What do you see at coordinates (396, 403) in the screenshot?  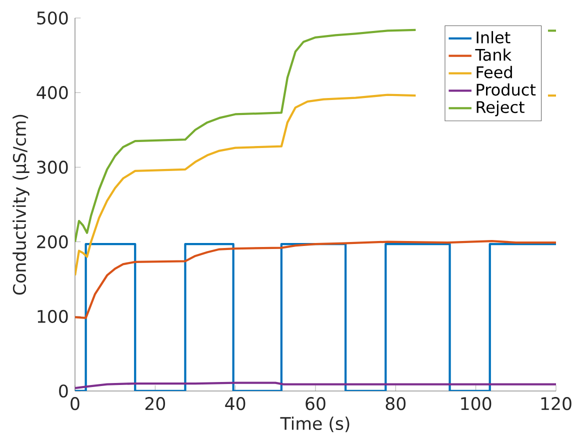 I see `x-tick-label: 80` at bounding box center [396, 403].